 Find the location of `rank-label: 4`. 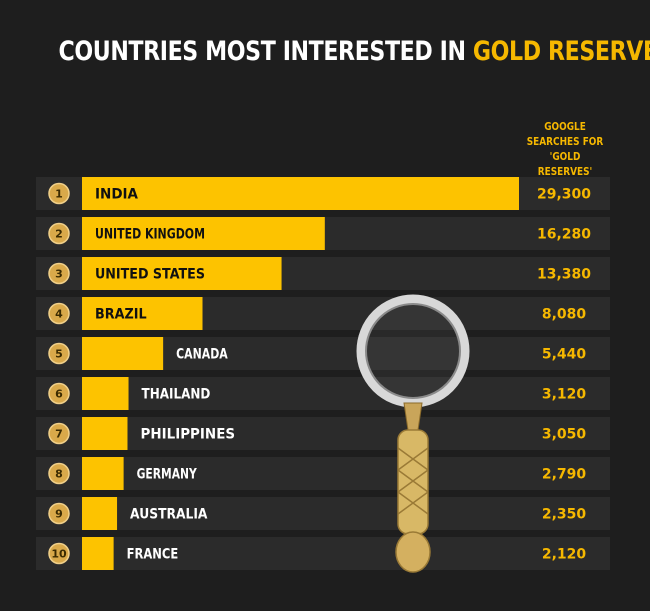

rank-label: 4 is located at coordinates (59, 314).